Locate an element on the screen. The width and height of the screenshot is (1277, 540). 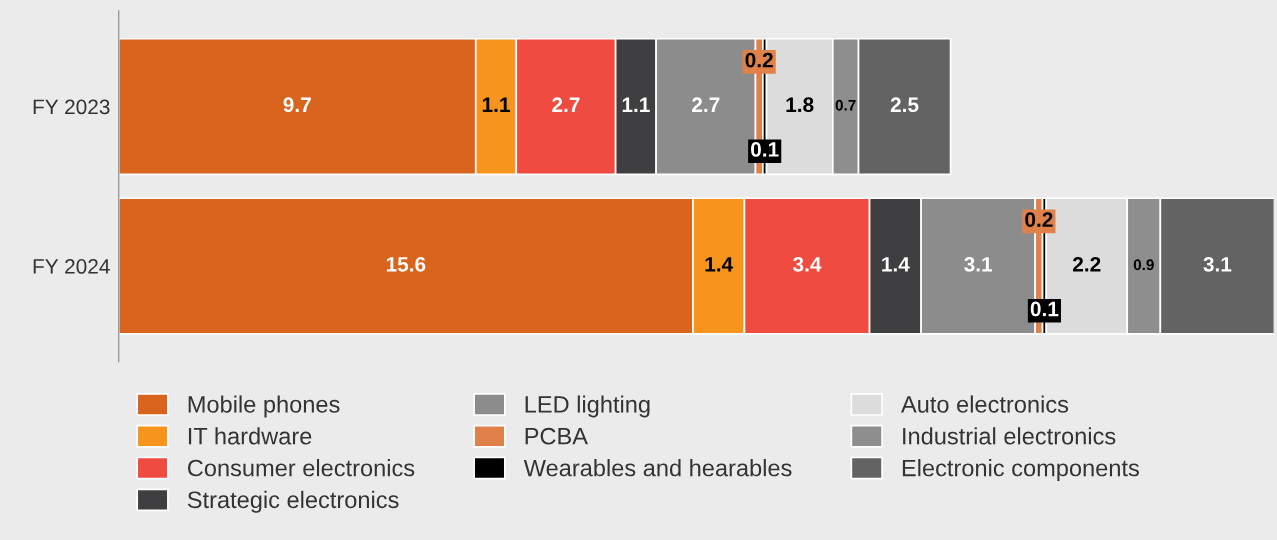
data-label: 0.9 is located at coordinates (1143, 265).